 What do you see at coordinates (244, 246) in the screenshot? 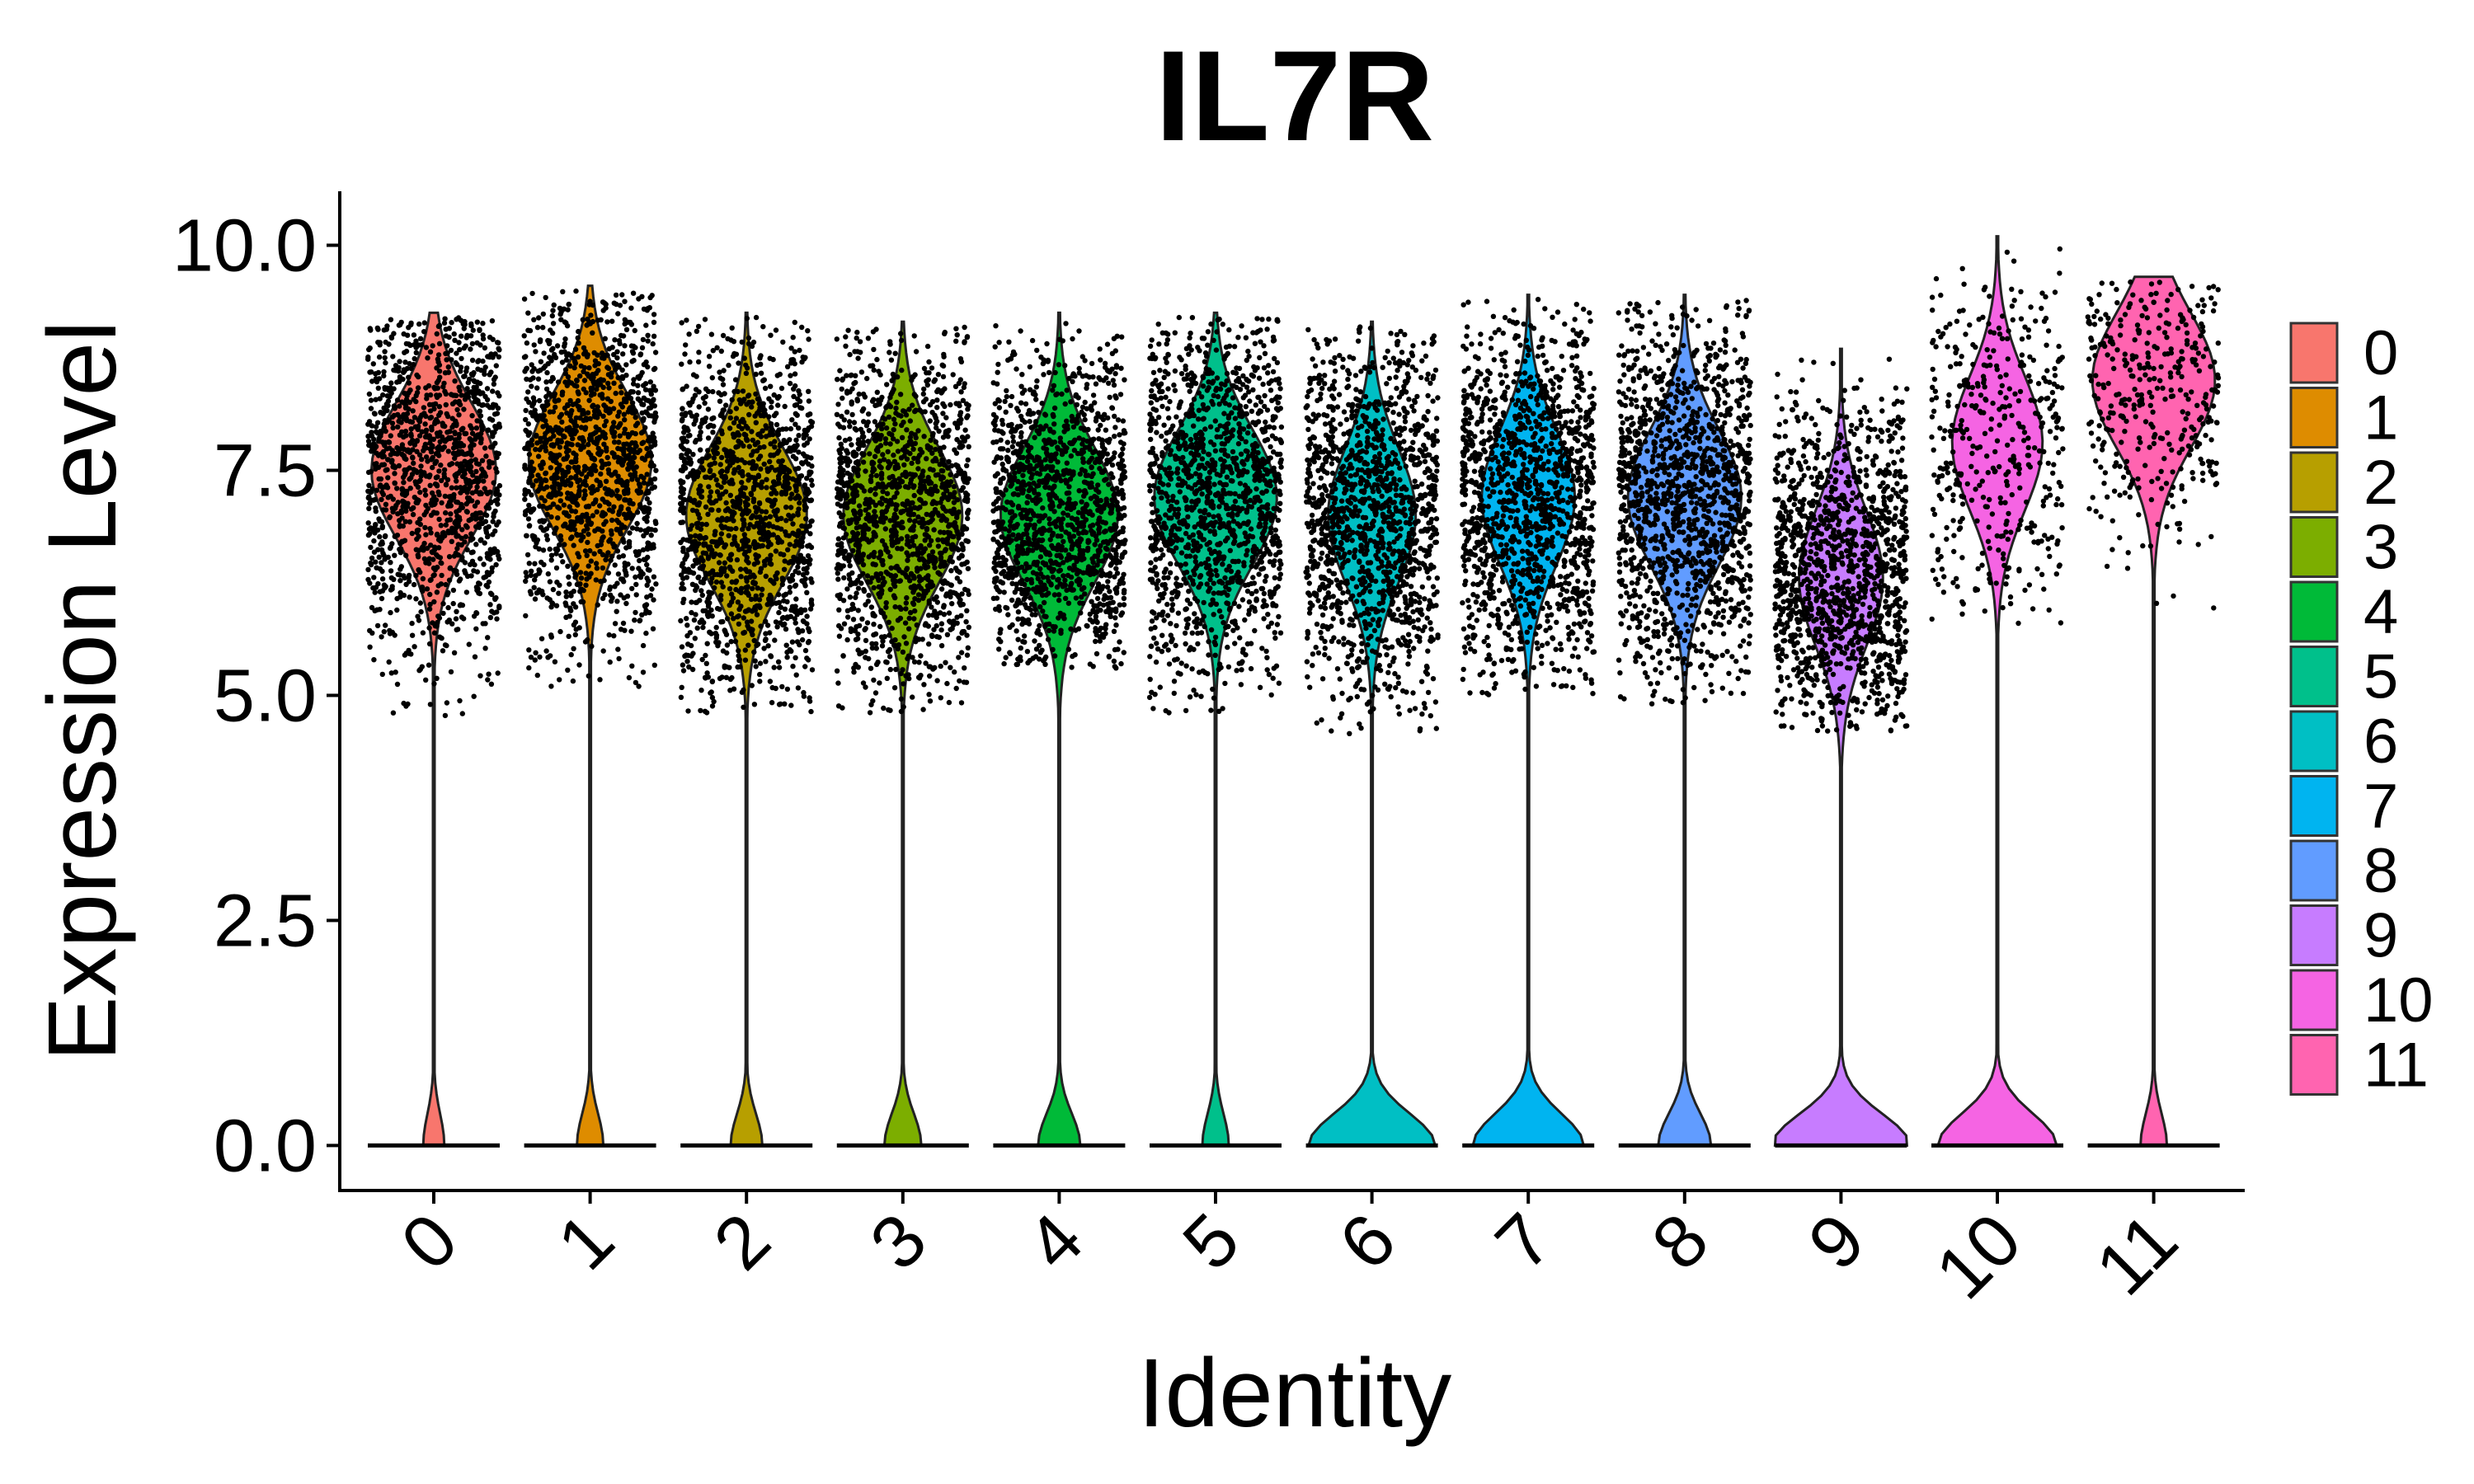
I see `y-tick-label: 10.0` at bounding box center [244, 246].